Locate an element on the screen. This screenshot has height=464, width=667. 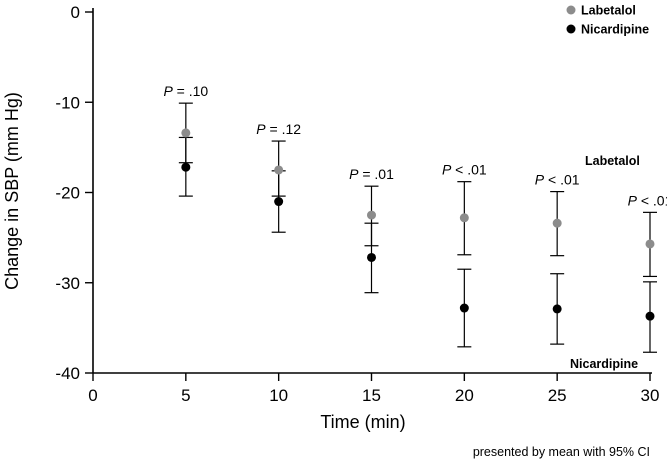
p-value-label: P = .10 is located at coordinates (185, 91).